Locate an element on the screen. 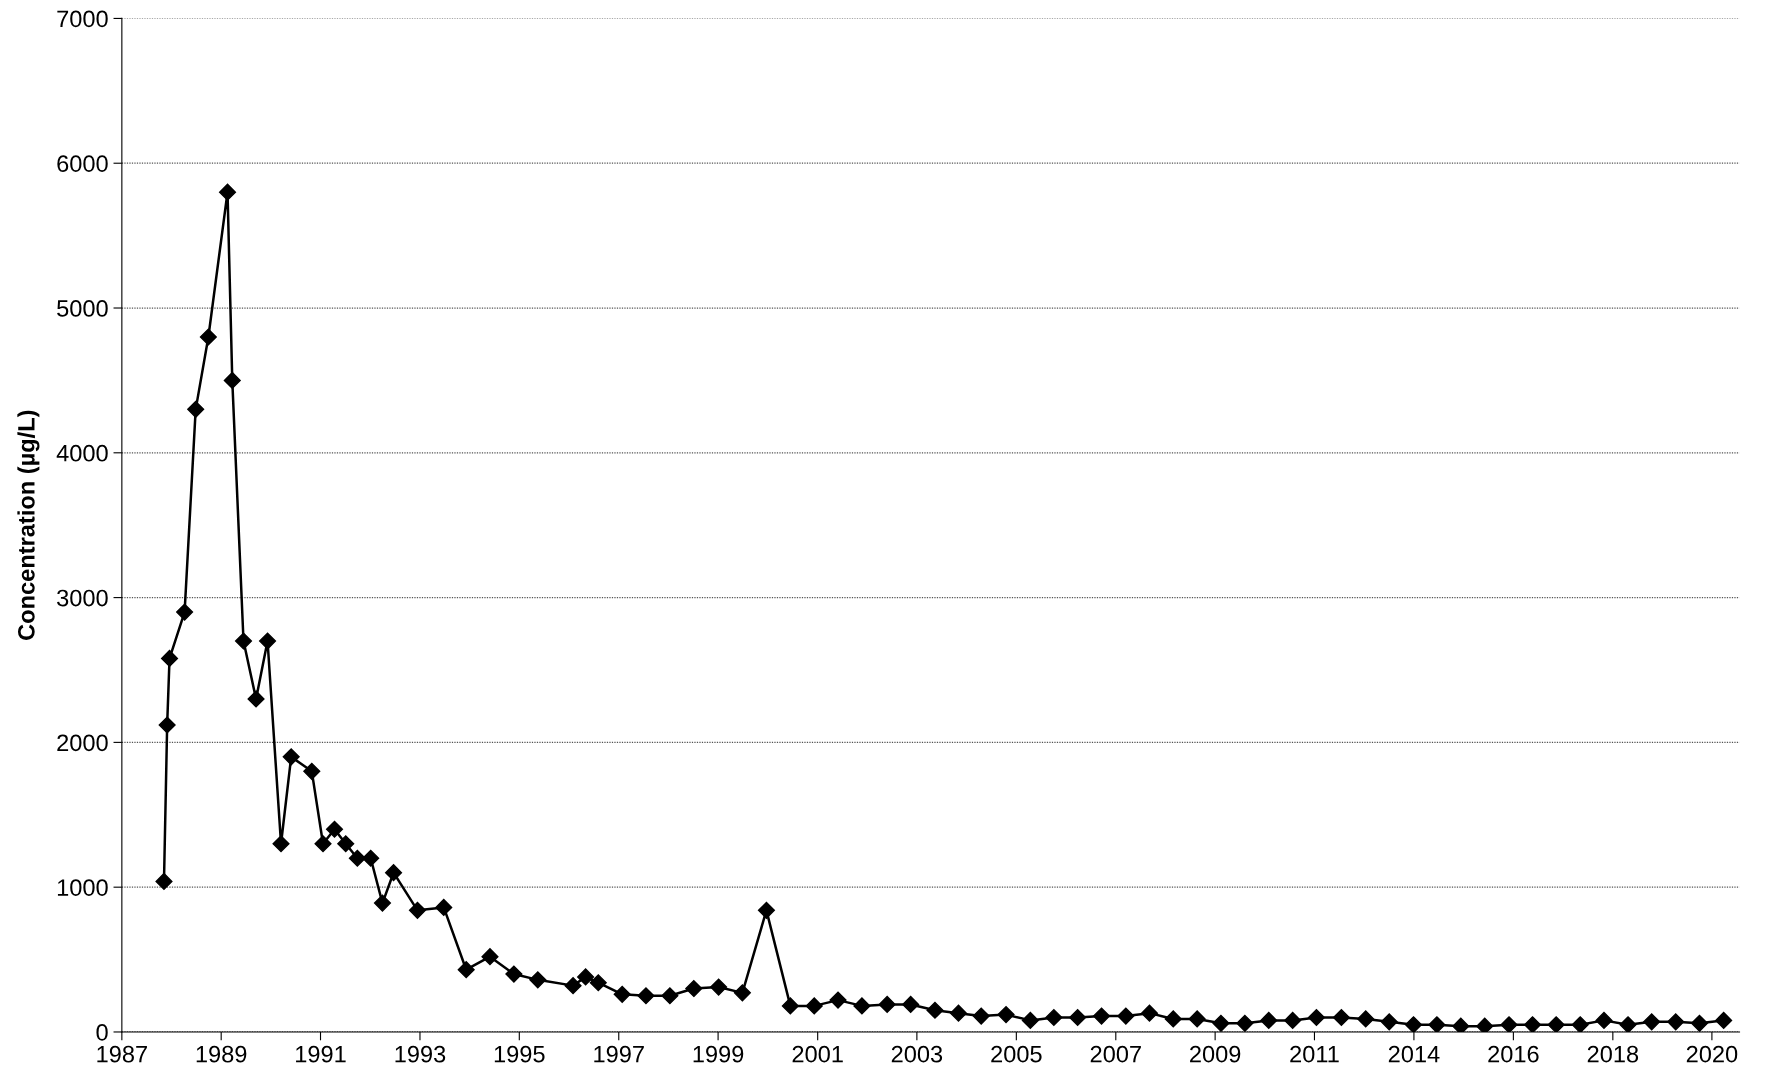 This screenshot has width=1766, height=1084. x-tick-label: 1987 is located at coordinates (122, 1054).